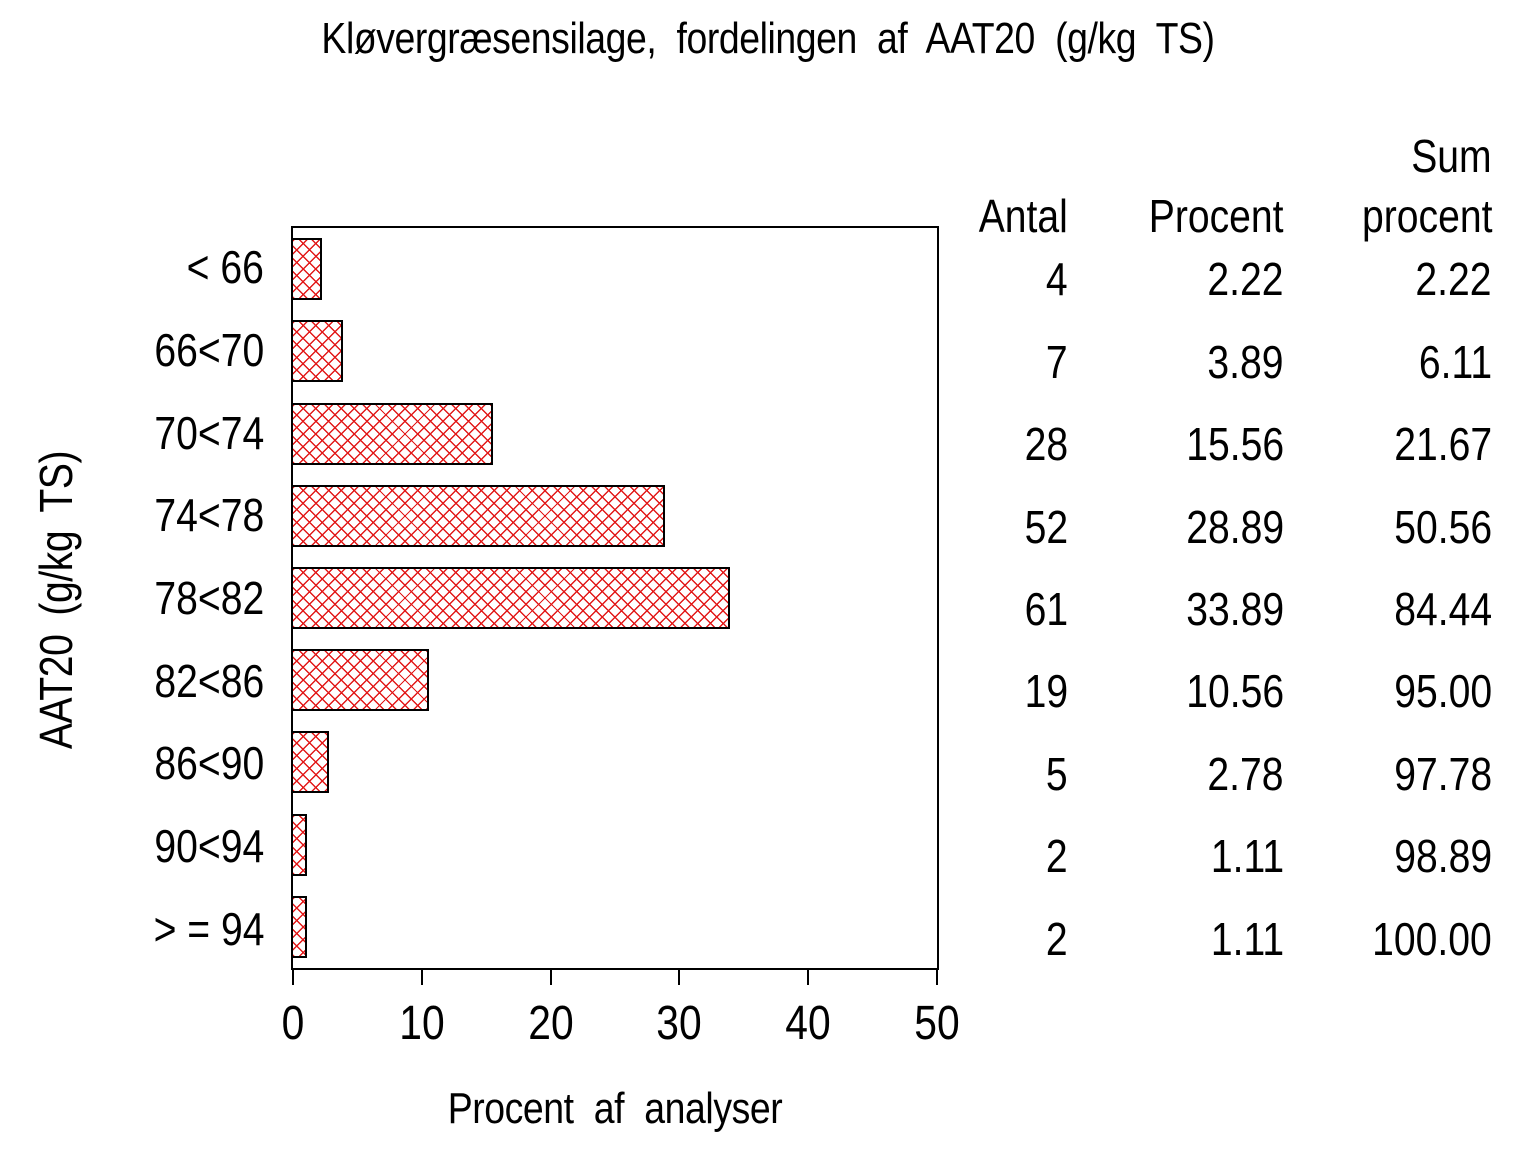 The width and height of the screenshot is (1536, 1152). What do you see at coordinates (1057, 361) in the screenshot?
I see `cell-antal: 7` at bounding box center [1057, 361].